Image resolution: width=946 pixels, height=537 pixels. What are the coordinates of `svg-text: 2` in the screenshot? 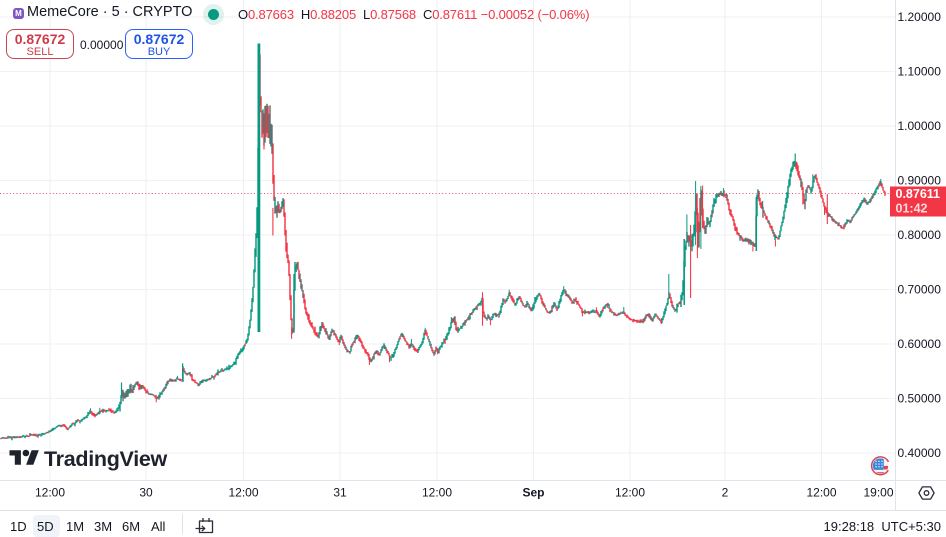 It's located at (725, 493).